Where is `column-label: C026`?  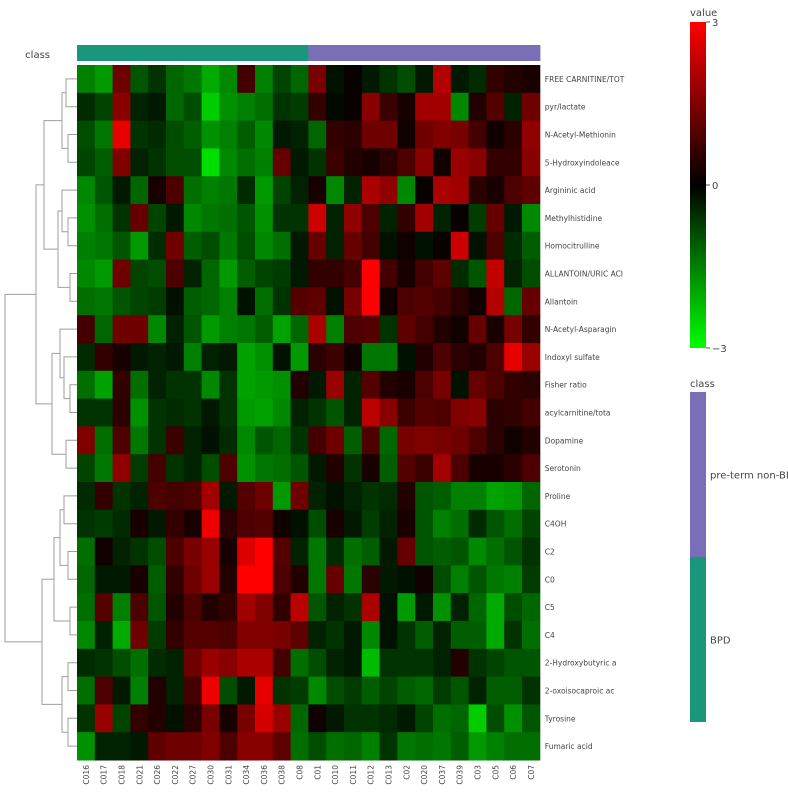
column-label: C026 is located at coordinates (157, 775).